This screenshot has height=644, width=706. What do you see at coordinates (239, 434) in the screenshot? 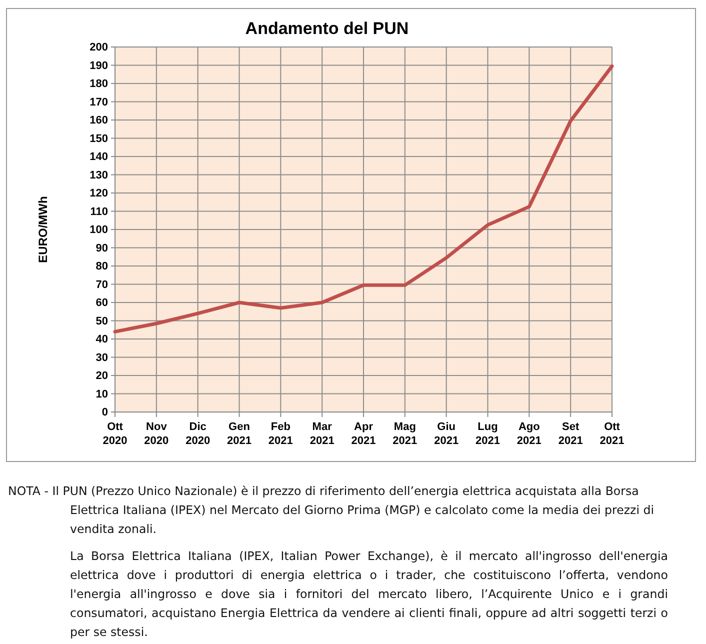
I see `x-tick-label: Gen 2021` at bounding box center [239, 434].